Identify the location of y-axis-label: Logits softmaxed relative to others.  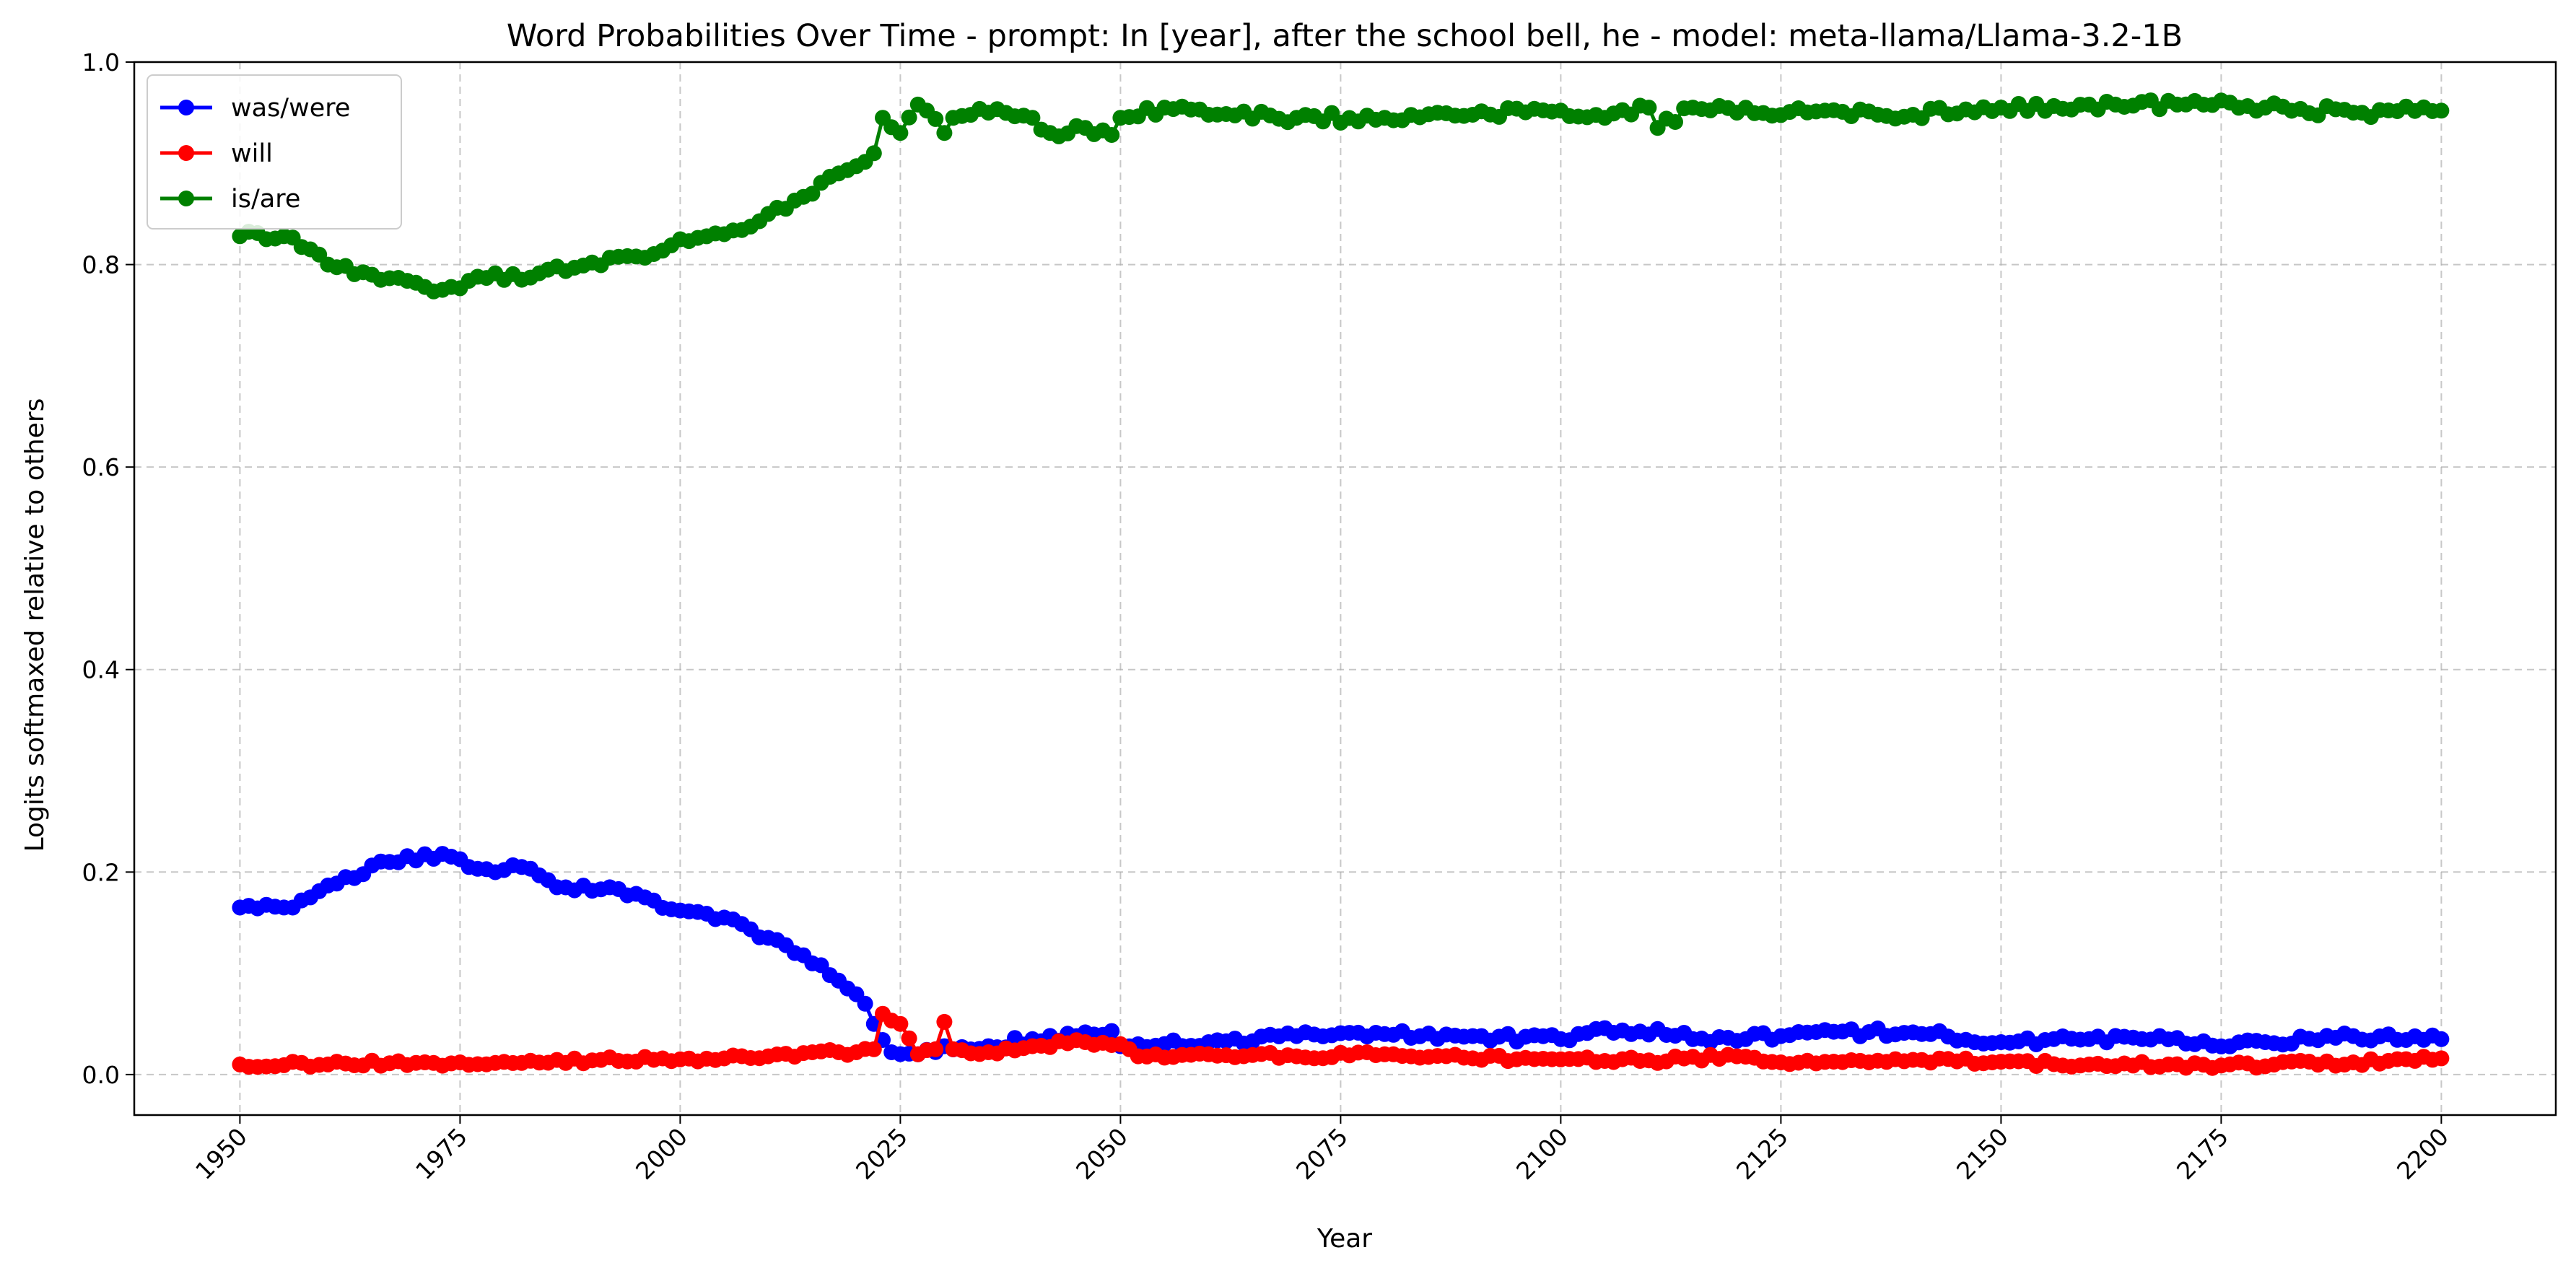
(35, 625).